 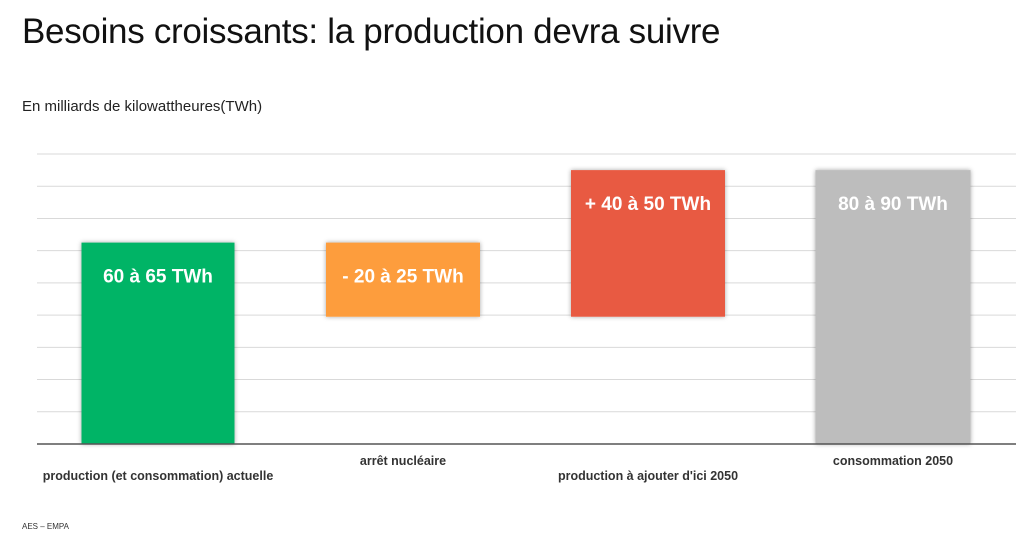 What do you see at coordinates (158, 476) in the screenshot?
I see `category-label: production (et consommation) actuelle` at bounding box center [158, 476].